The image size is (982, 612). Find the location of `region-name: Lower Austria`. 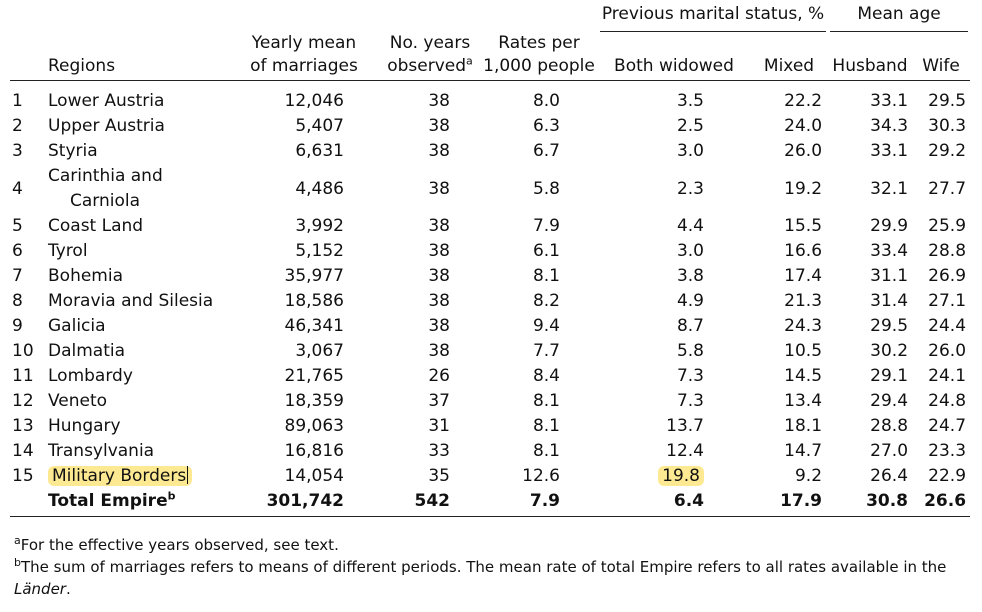

region-name: Lower Austria is located at coordinates (136, 97).